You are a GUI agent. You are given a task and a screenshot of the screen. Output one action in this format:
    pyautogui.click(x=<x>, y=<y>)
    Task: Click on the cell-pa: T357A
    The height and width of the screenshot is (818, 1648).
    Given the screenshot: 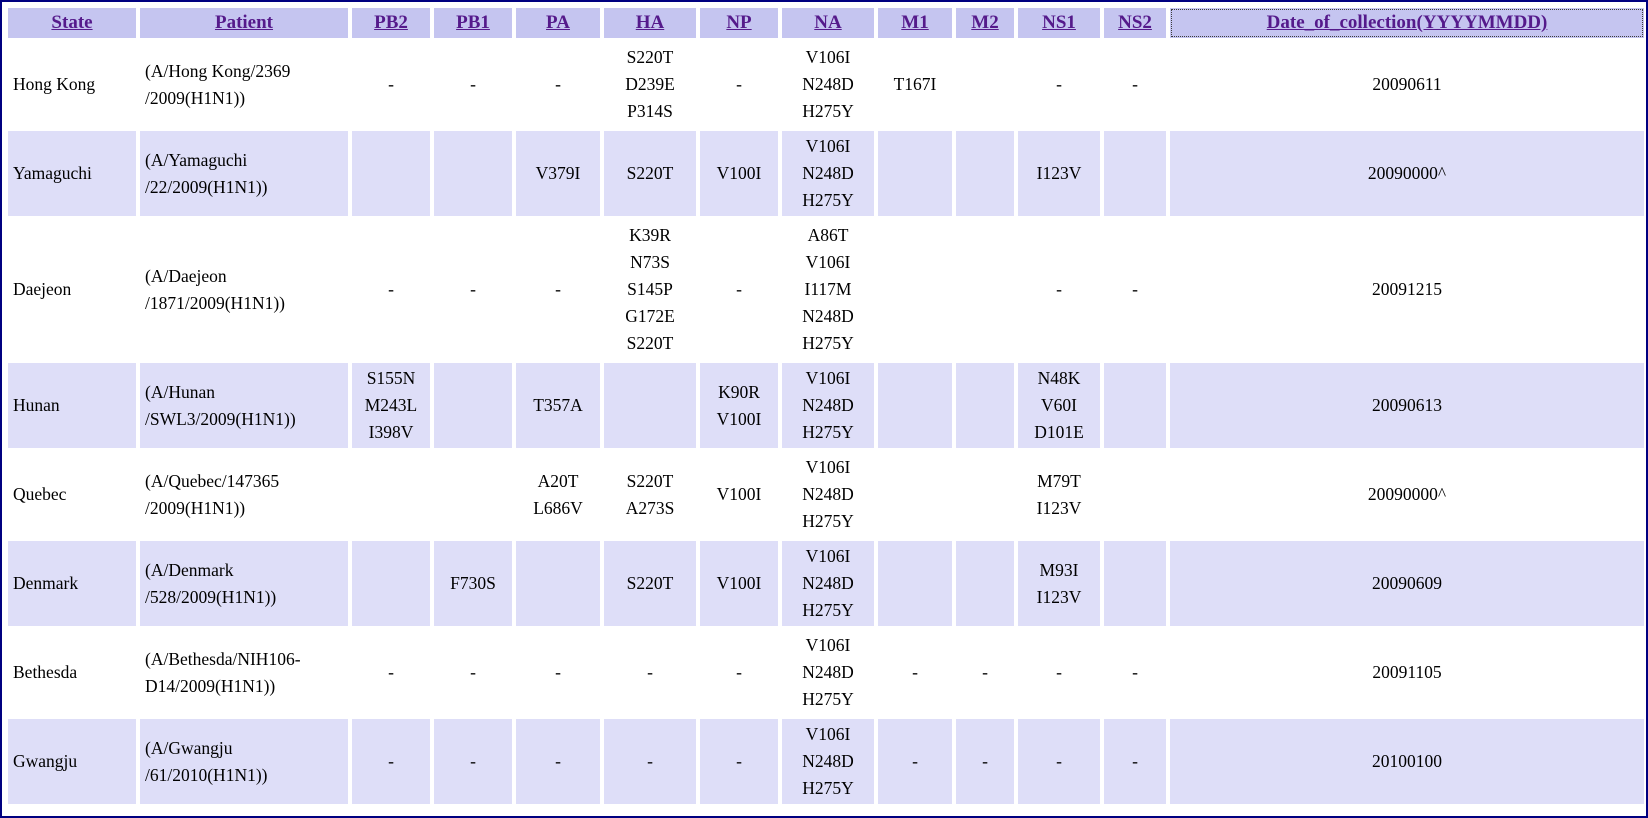 What is the action you would take?
    pyautogui.click(x=558, y=405)
    